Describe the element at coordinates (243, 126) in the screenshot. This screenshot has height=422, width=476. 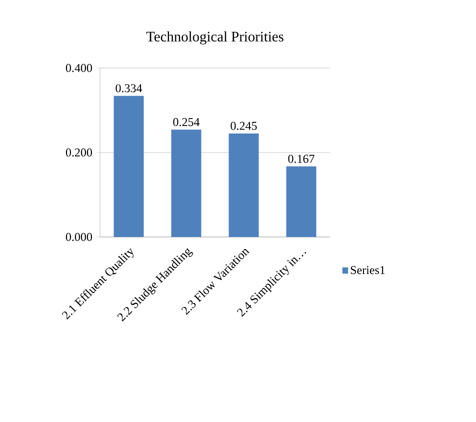
I see `data-label: 0.245` at that location.